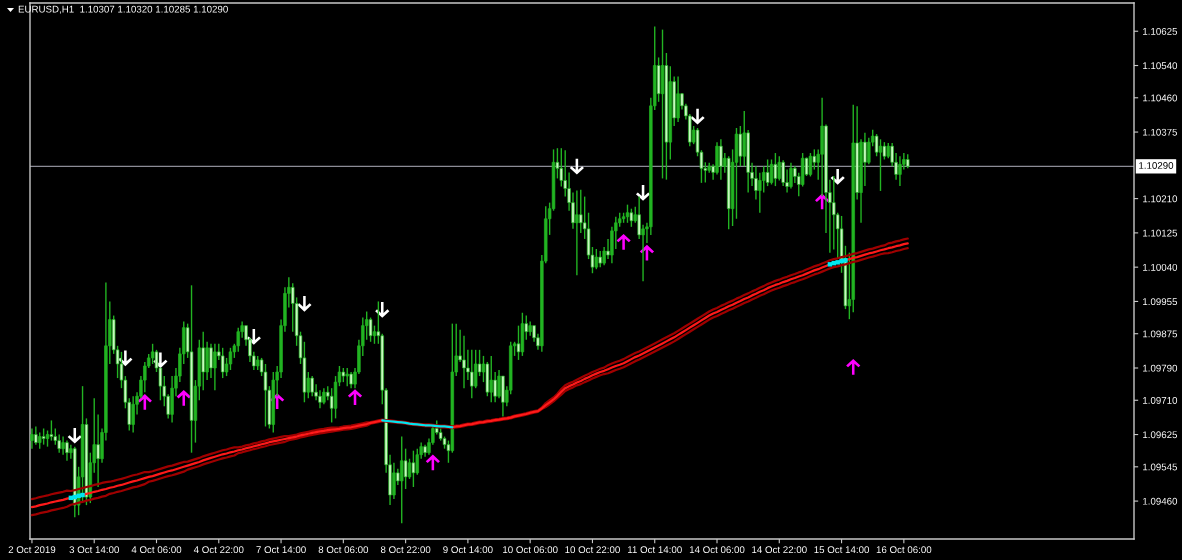  Describe the element at coordinates (1160, 98) in the screenshot. I see `y-tick-label: 1.10460` at that location.